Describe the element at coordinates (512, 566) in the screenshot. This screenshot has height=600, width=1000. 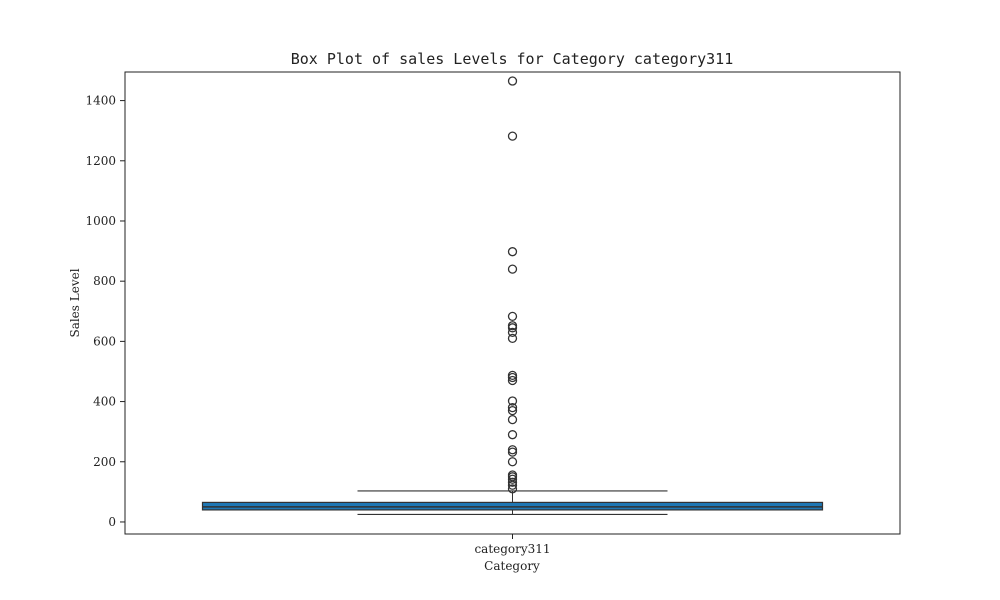
I see `x-axis-label: Category` at that location.